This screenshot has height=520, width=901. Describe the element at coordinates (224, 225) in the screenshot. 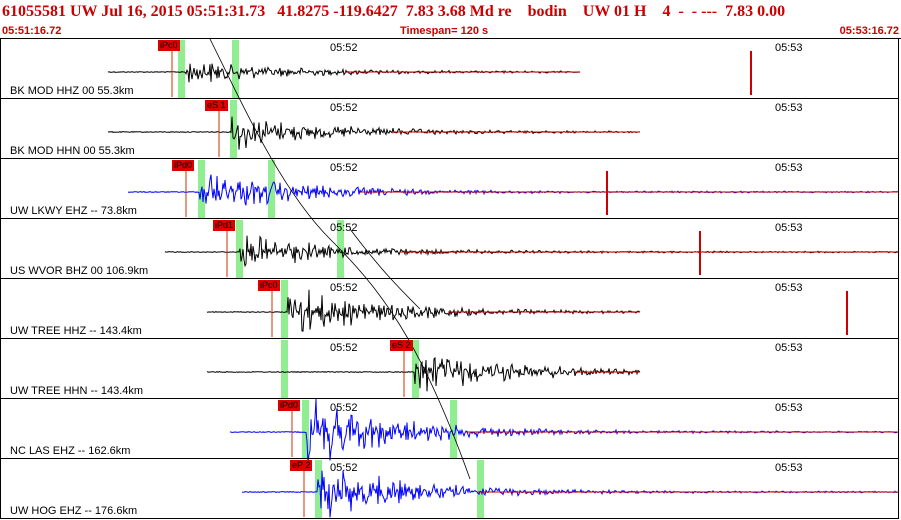

I see `phase-pick-flag: iPd1` at that location.